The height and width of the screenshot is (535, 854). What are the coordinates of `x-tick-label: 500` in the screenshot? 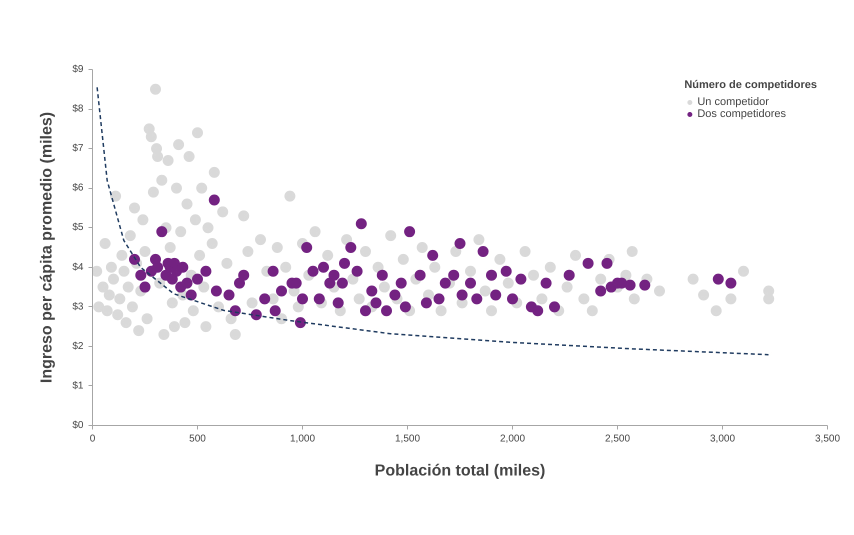 It's located at (197, 439).